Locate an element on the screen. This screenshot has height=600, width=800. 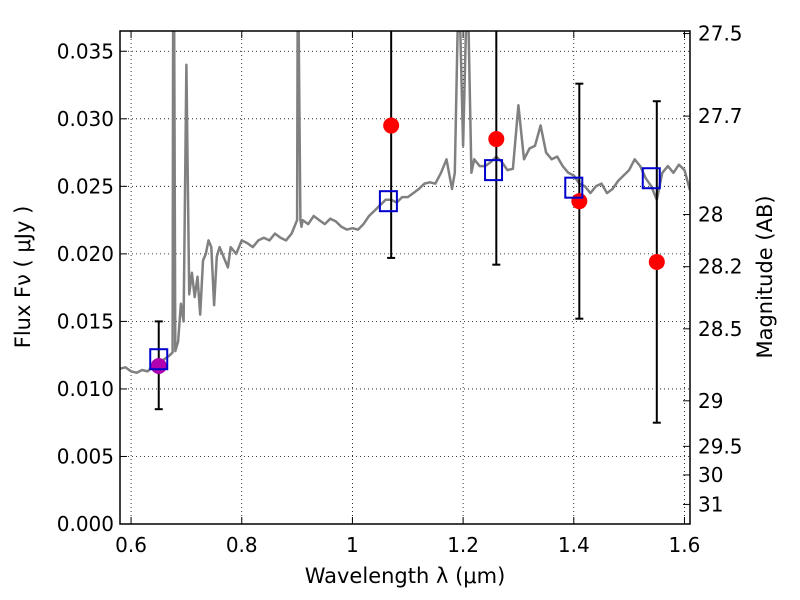
y-tick-label: 0.020 is located at coordinates (85, 254).